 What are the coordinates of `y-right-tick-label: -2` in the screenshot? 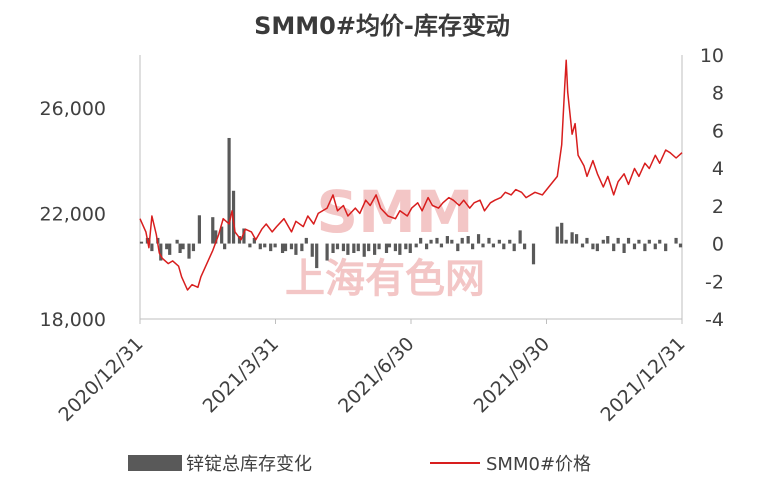 It's located at (714, 282).